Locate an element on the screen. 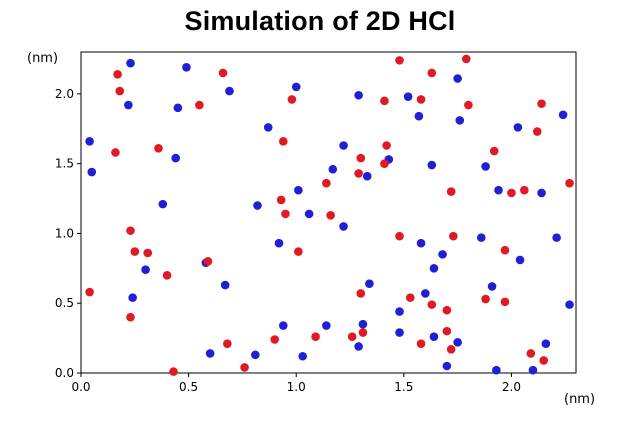 The height and width of the screenshot is (427, 640). y-tick-label: 1.0 is located at coordinates (64, 233).